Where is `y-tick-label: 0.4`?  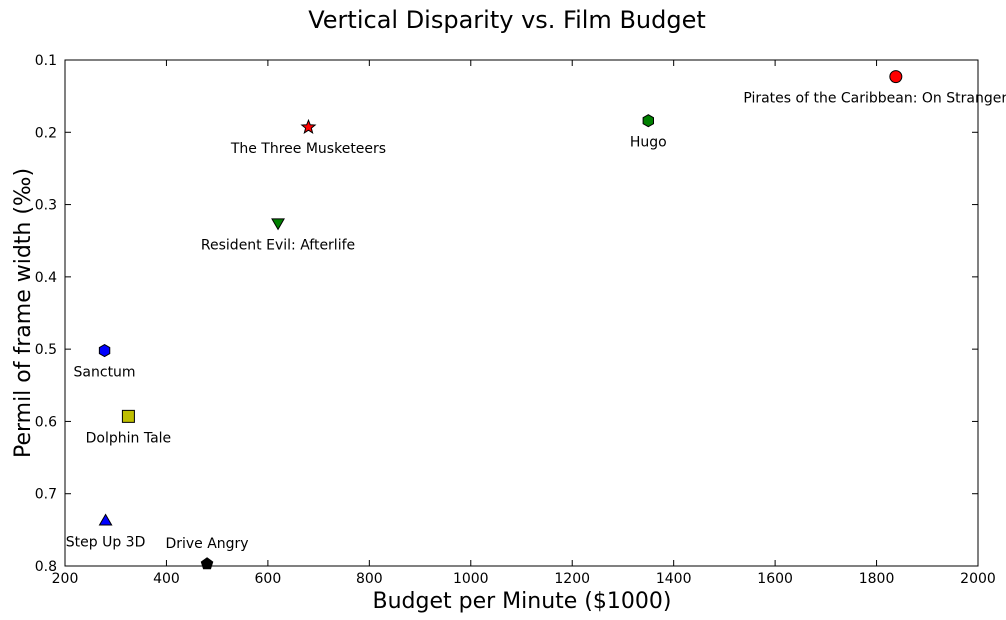
y-tick-label: 0.4 is located at coordinates (46, 278).